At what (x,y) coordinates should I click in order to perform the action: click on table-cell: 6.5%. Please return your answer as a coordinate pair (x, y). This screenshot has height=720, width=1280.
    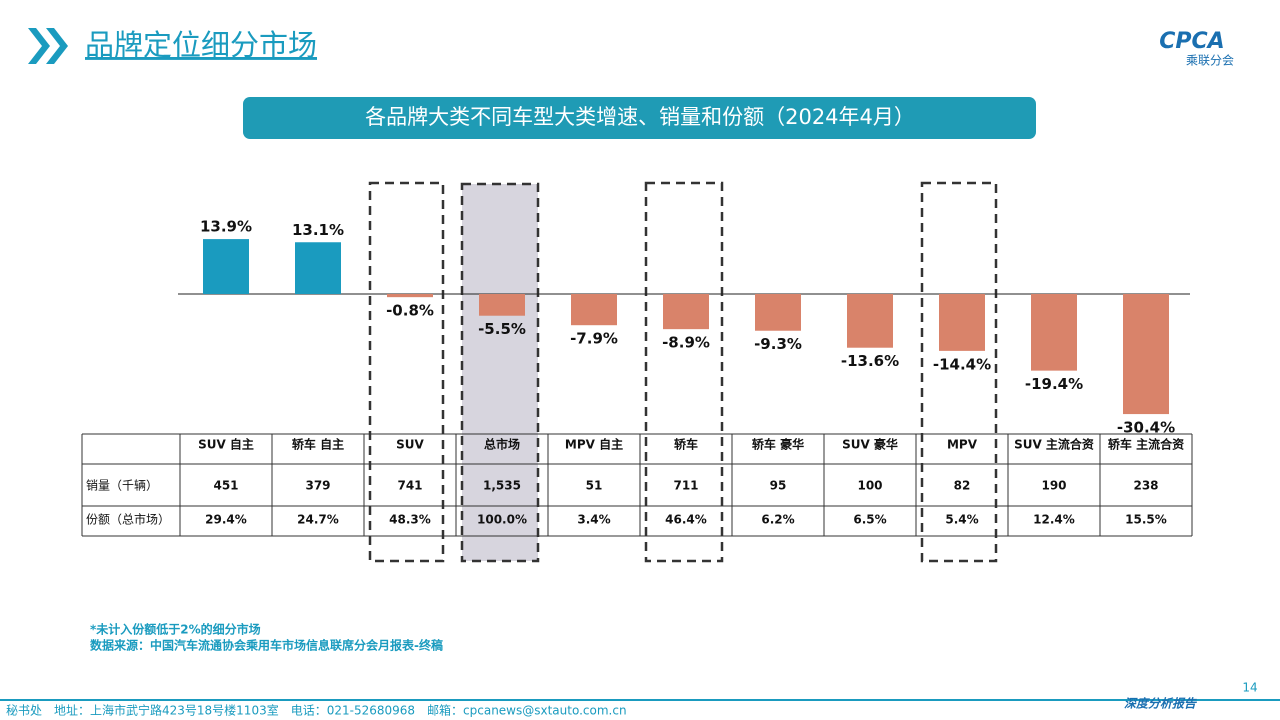
    Looking at the image, I should click on (869, 520).